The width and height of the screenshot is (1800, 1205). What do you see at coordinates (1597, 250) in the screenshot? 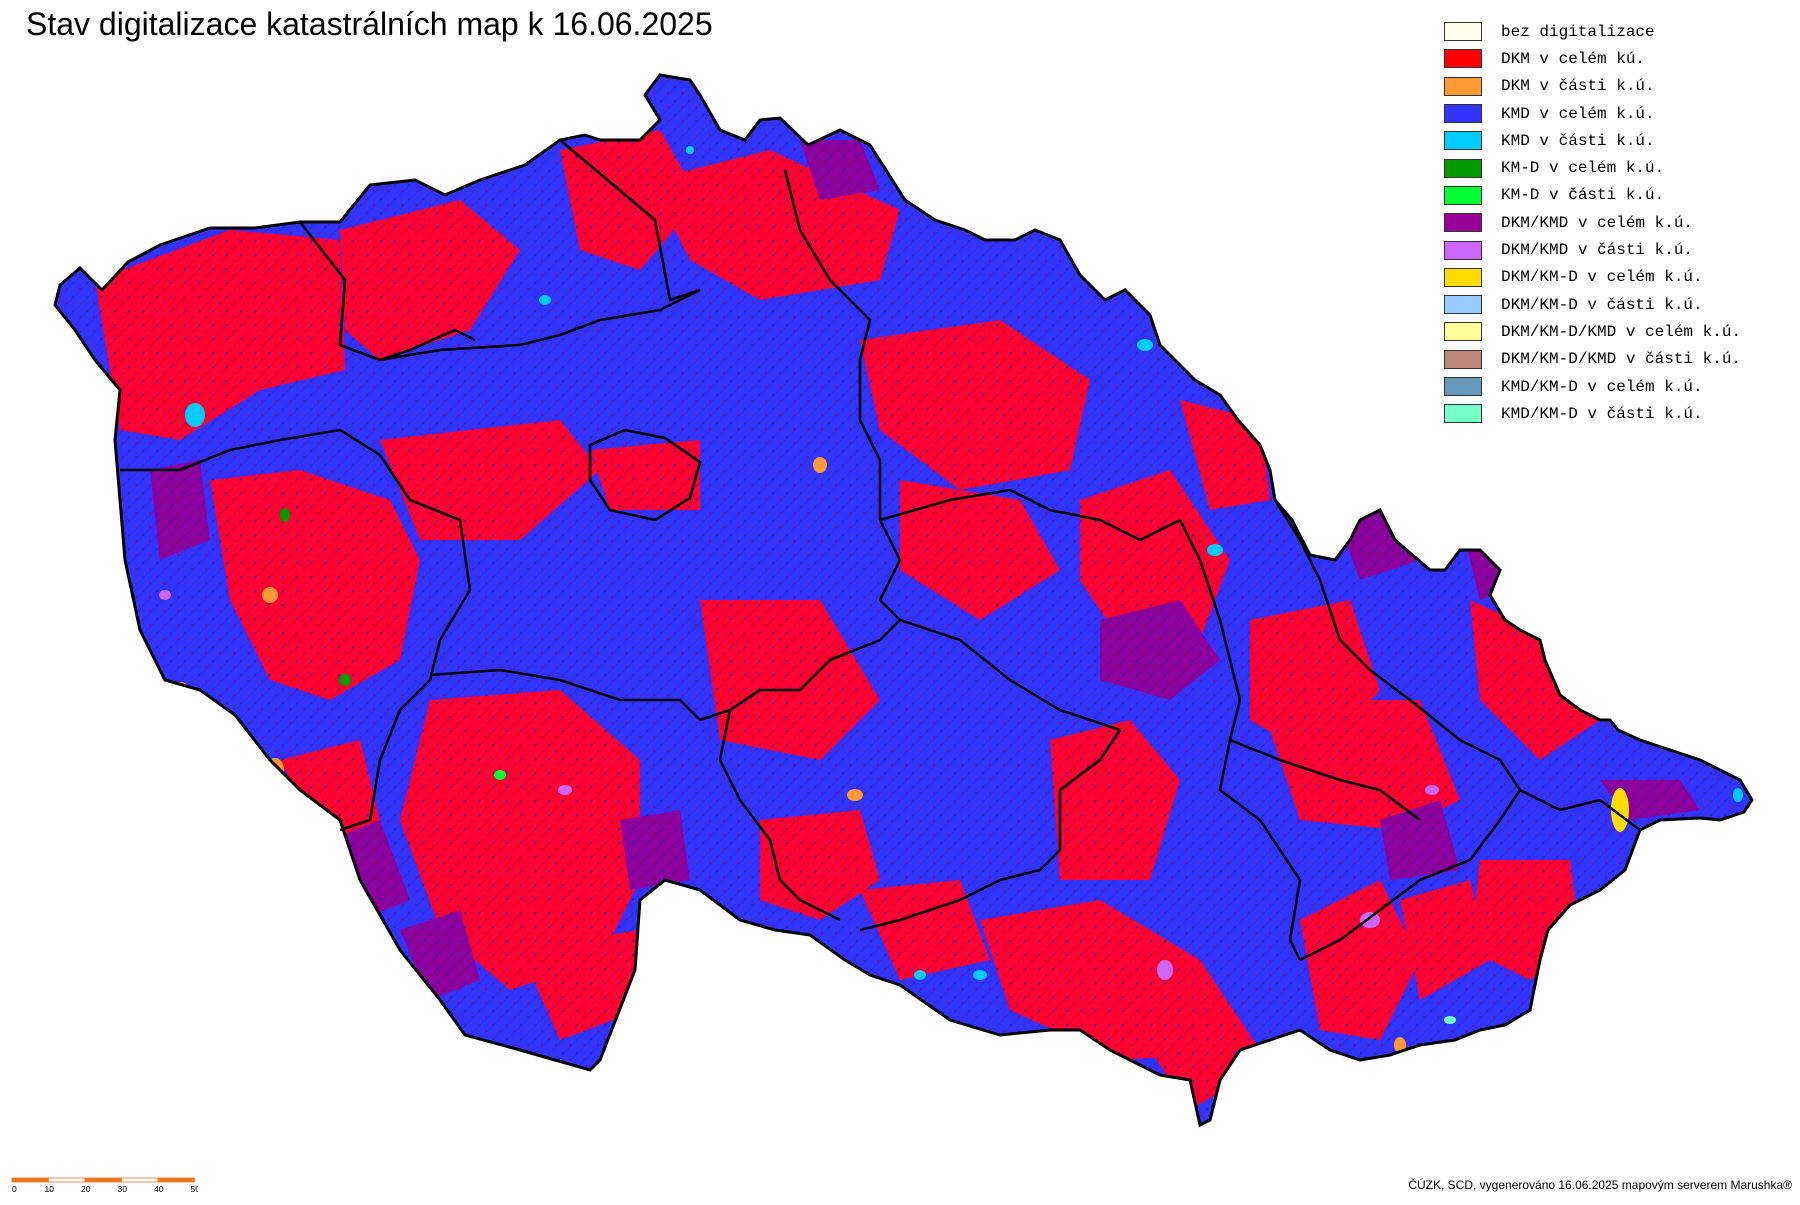
I see `legend-label: DKM/KMD v části k.ú.` at bounding box center [1597, 250].